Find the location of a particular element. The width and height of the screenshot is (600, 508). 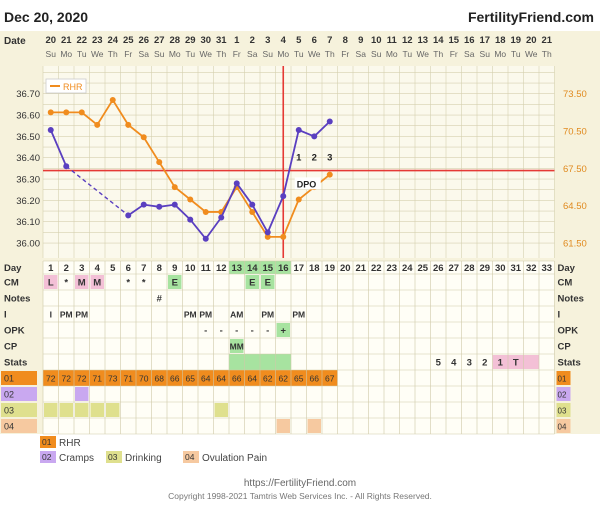

date-label: 4 is located at coordinates (284, 40).